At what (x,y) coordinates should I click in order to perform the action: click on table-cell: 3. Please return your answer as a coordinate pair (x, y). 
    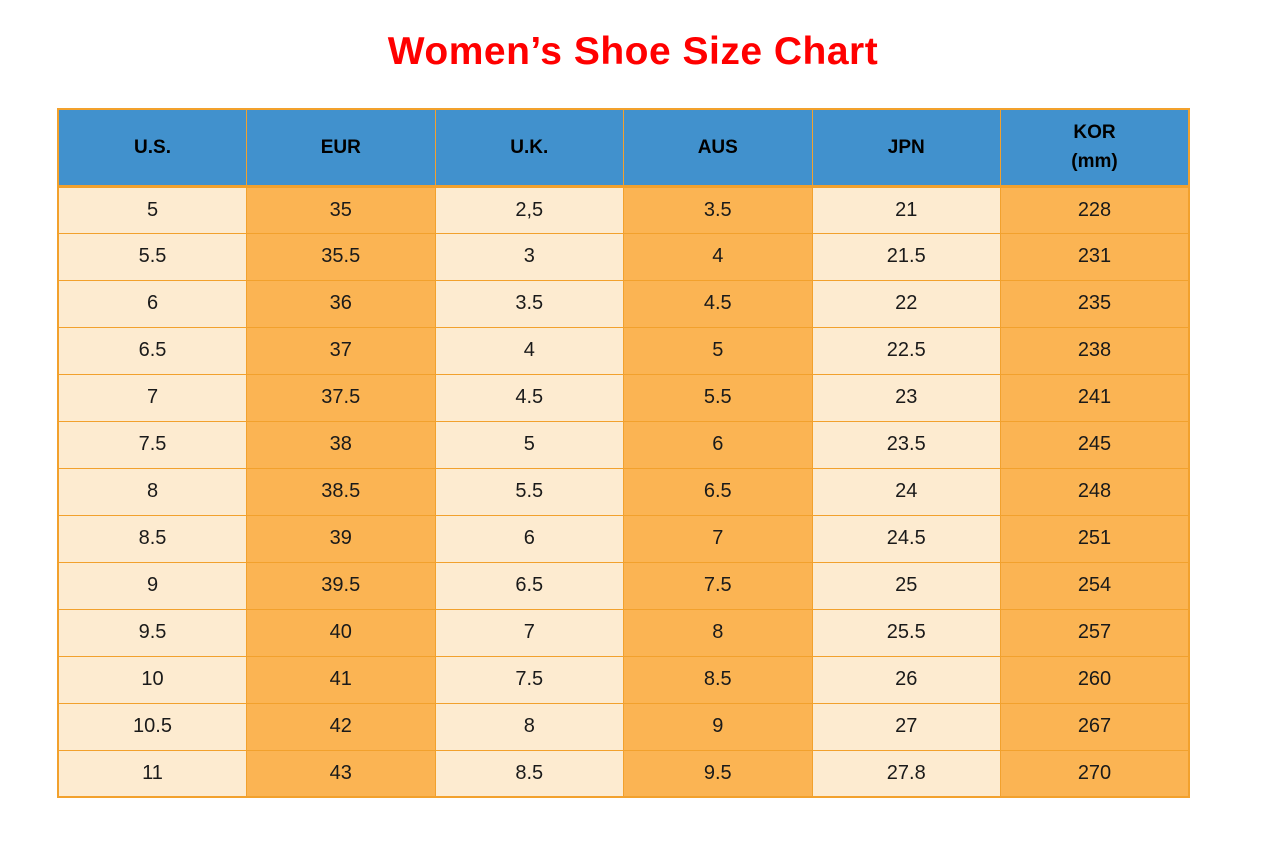
    Looking at the image, I should click on (529, 256).